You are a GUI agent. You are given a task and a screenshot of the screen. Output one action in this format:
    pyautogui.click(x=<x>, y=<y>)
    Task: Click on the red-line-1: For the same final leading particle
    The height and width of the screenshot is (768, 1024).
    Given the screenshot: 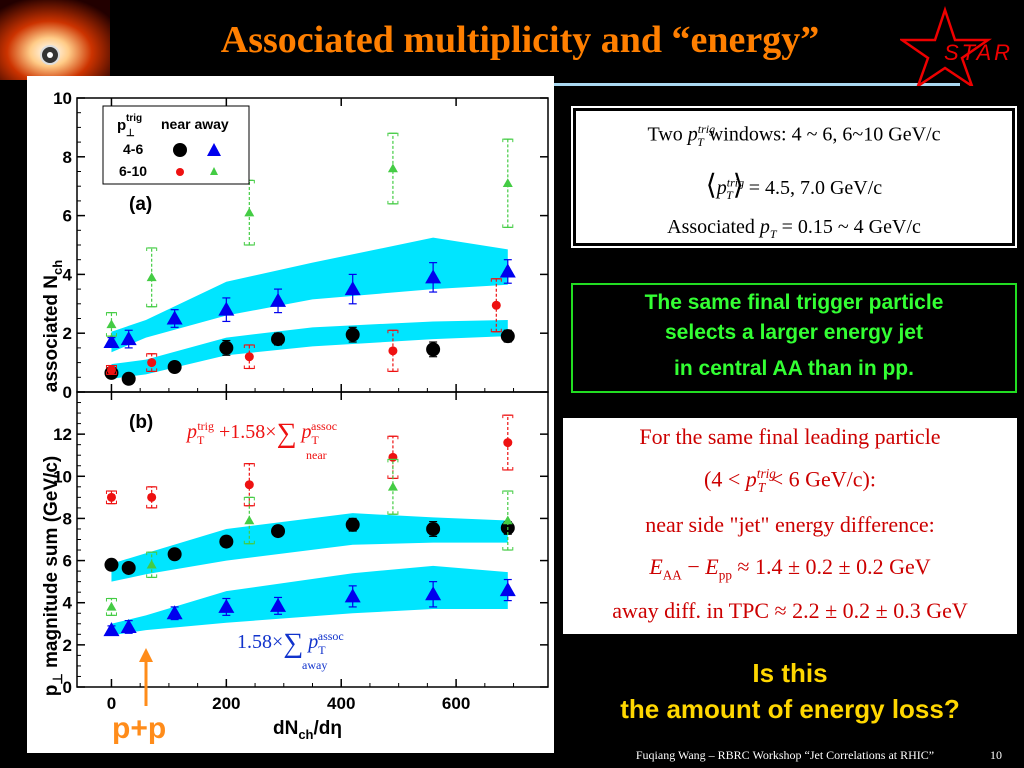 What is the action you would take?
    pyautogui.click(x=790, y=436)
    